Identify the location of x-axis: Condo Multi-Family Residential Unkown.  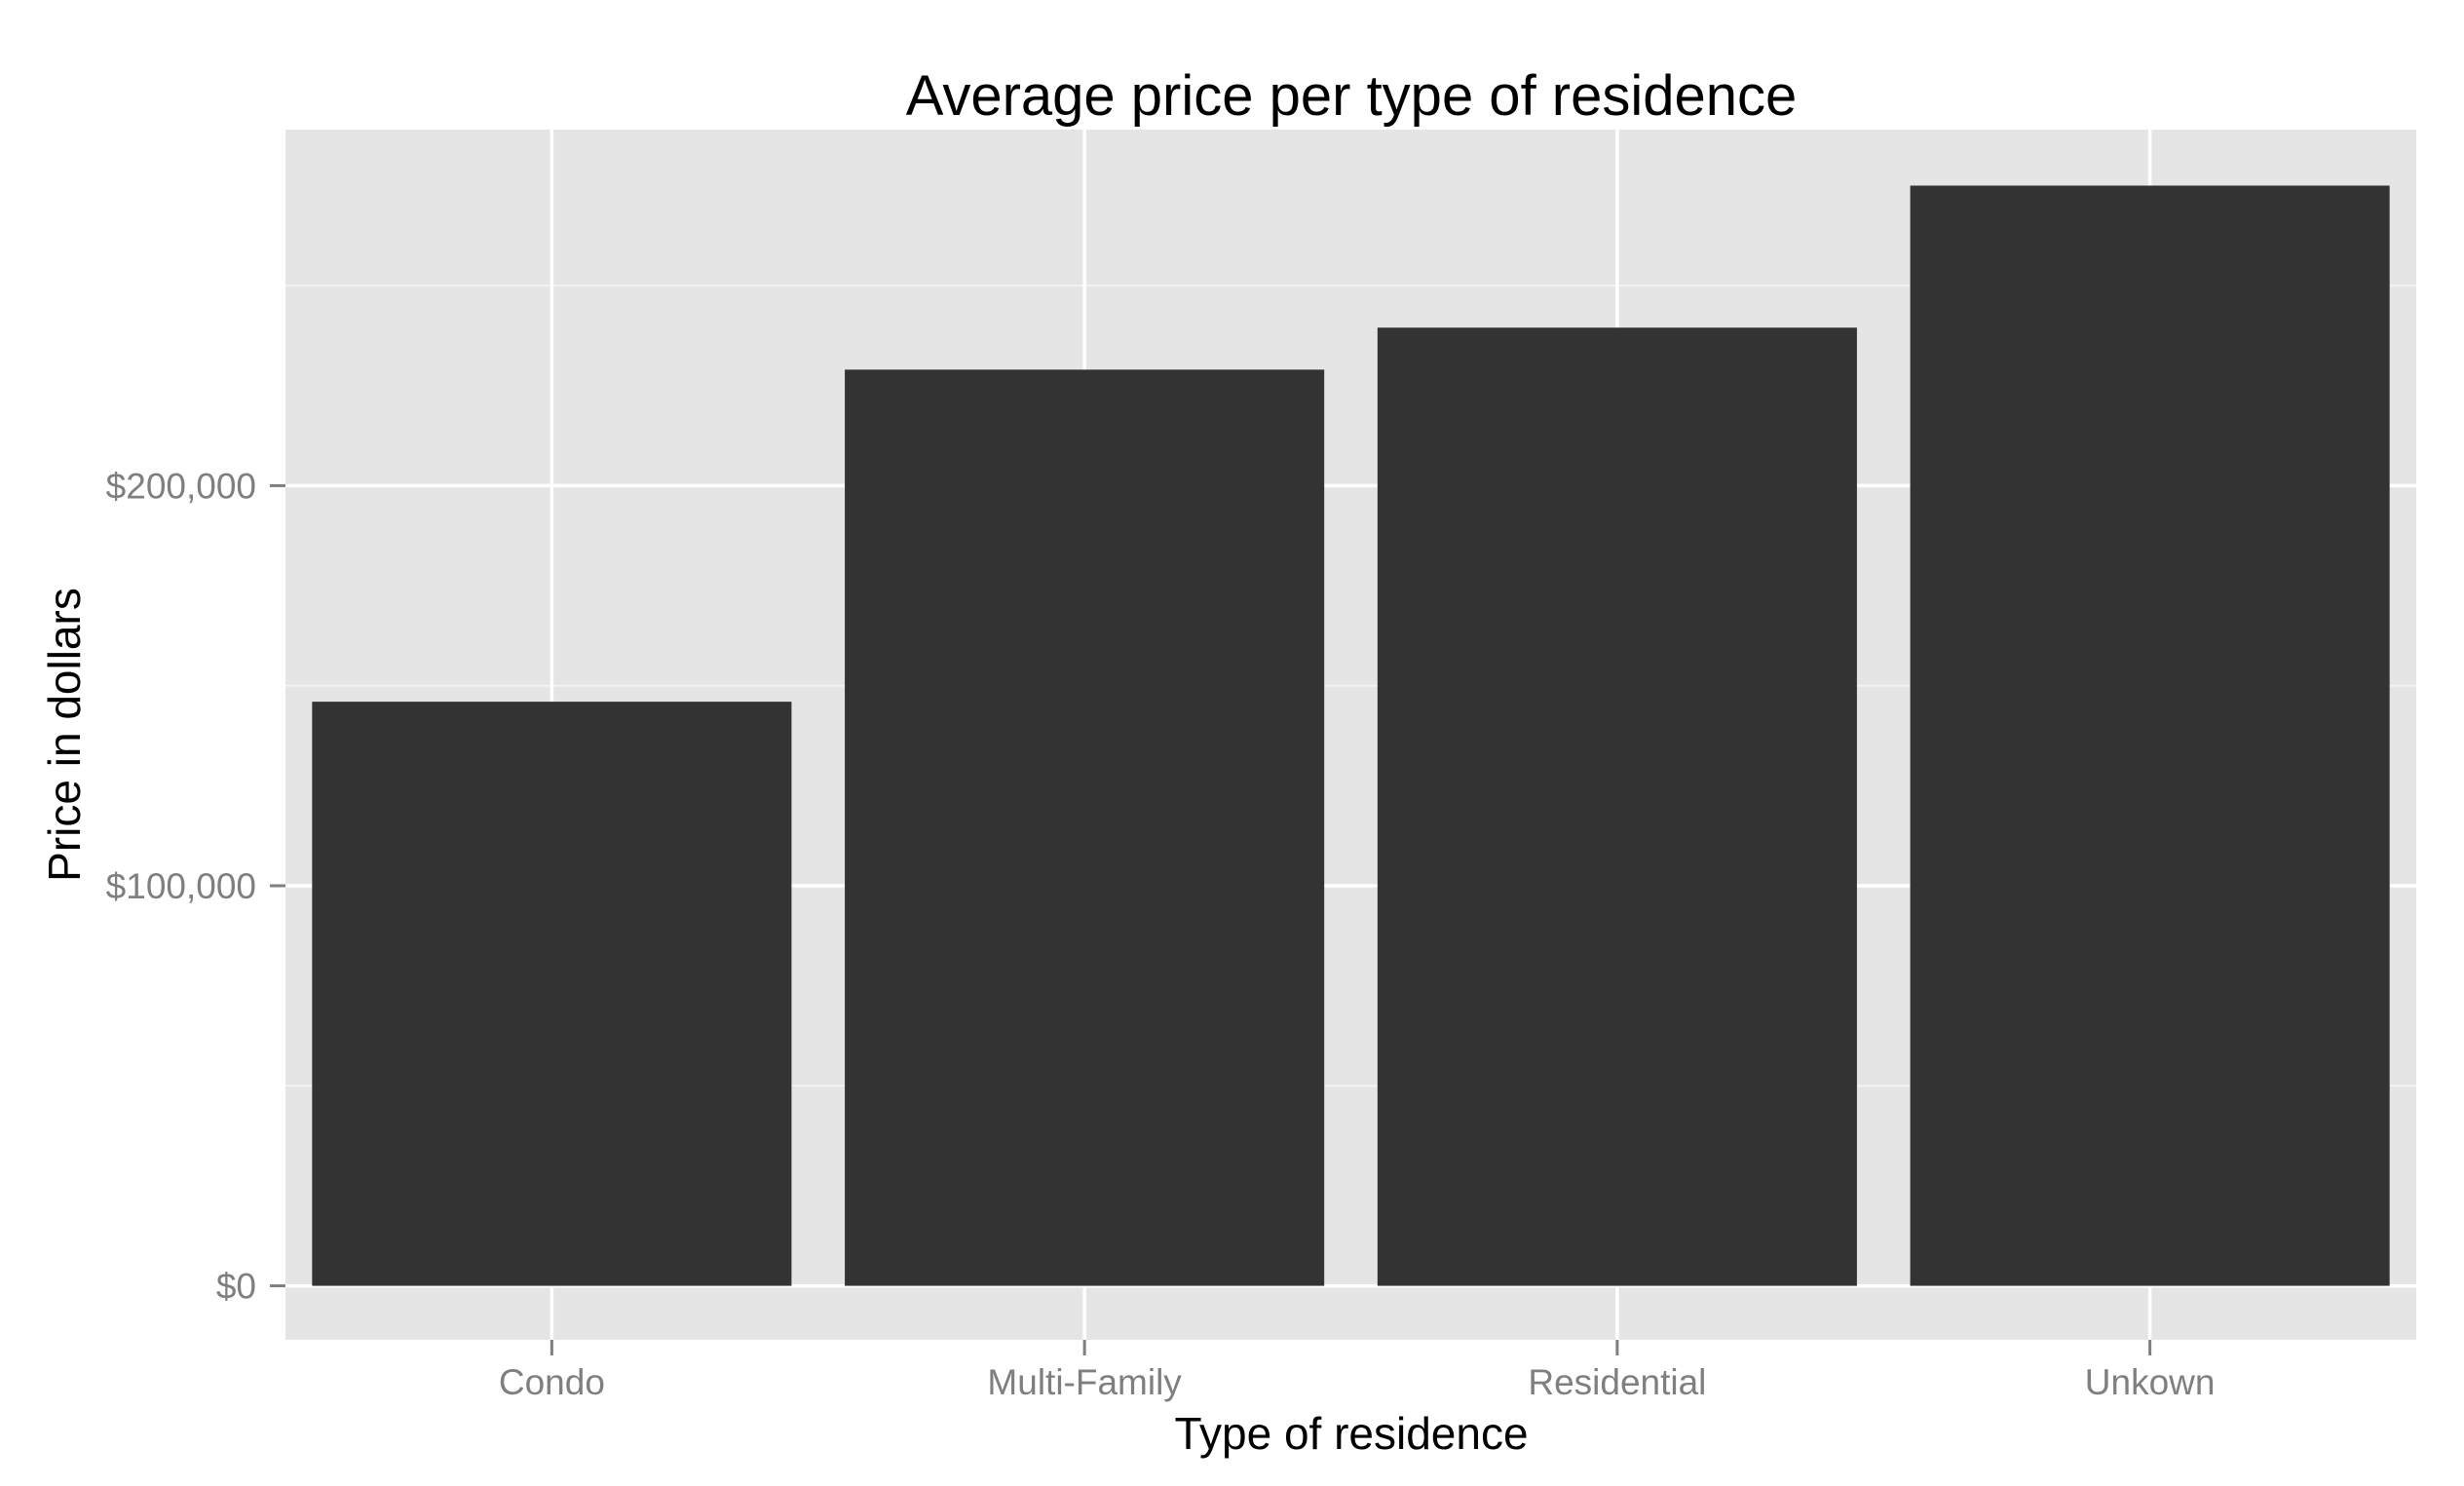
(1357, 1371).